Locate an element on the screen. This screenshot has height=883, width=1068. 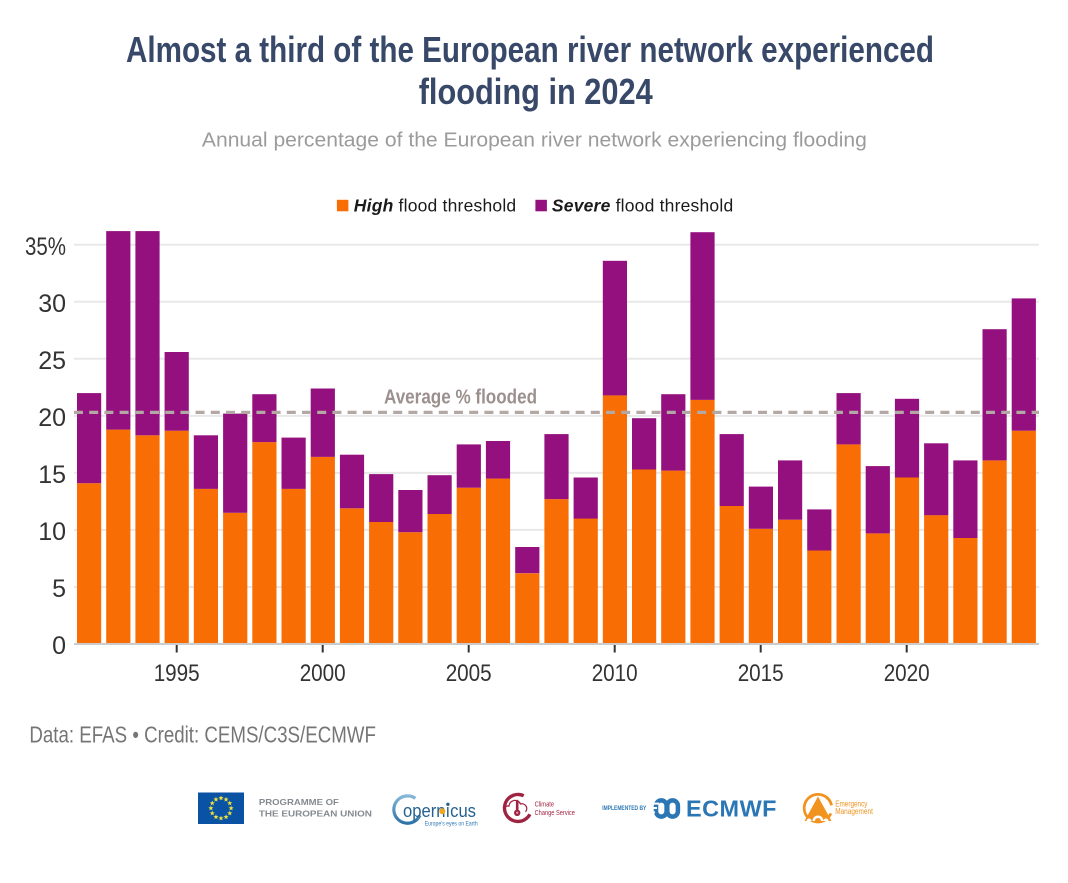
svg-text: 10 is located at coordinates (52, 532).